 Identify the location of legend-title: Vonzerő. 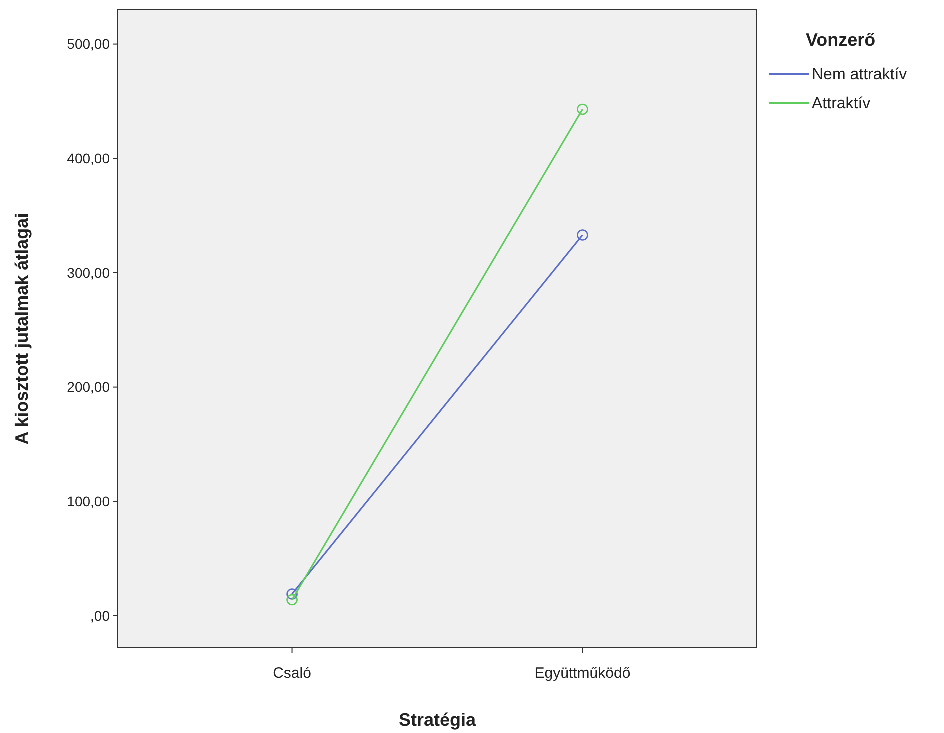
(841, 40).